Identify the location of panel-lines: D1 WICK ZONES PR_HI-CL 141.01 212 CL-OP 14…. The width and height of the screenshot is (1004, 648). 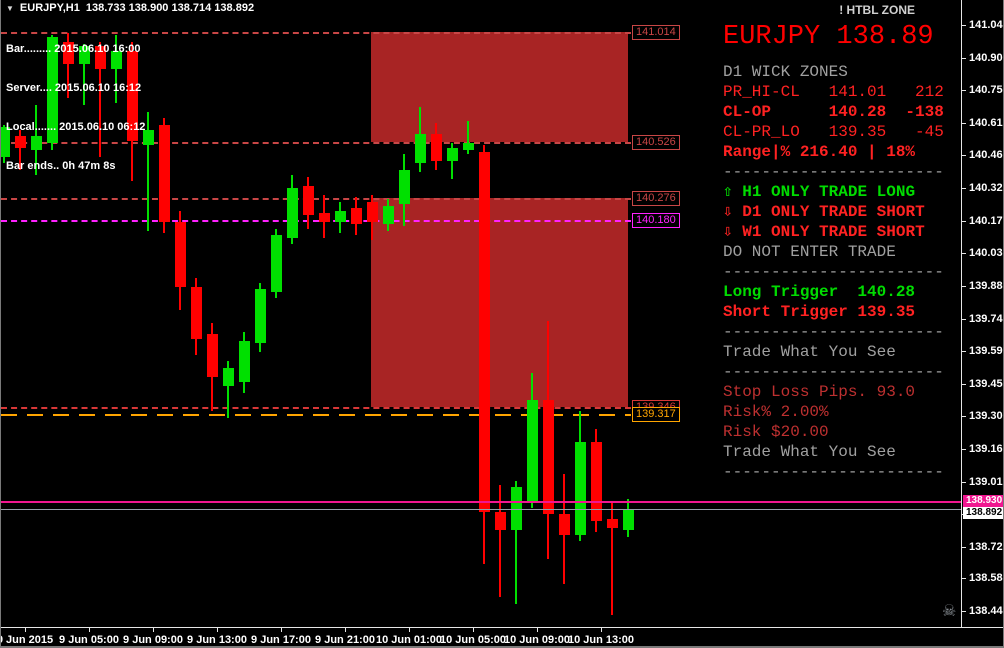
(833, 272).